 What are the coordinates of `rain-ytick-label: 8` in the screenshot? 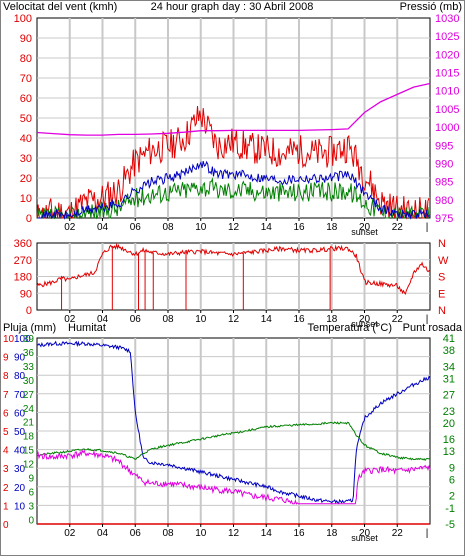 It's located at (6, 376).